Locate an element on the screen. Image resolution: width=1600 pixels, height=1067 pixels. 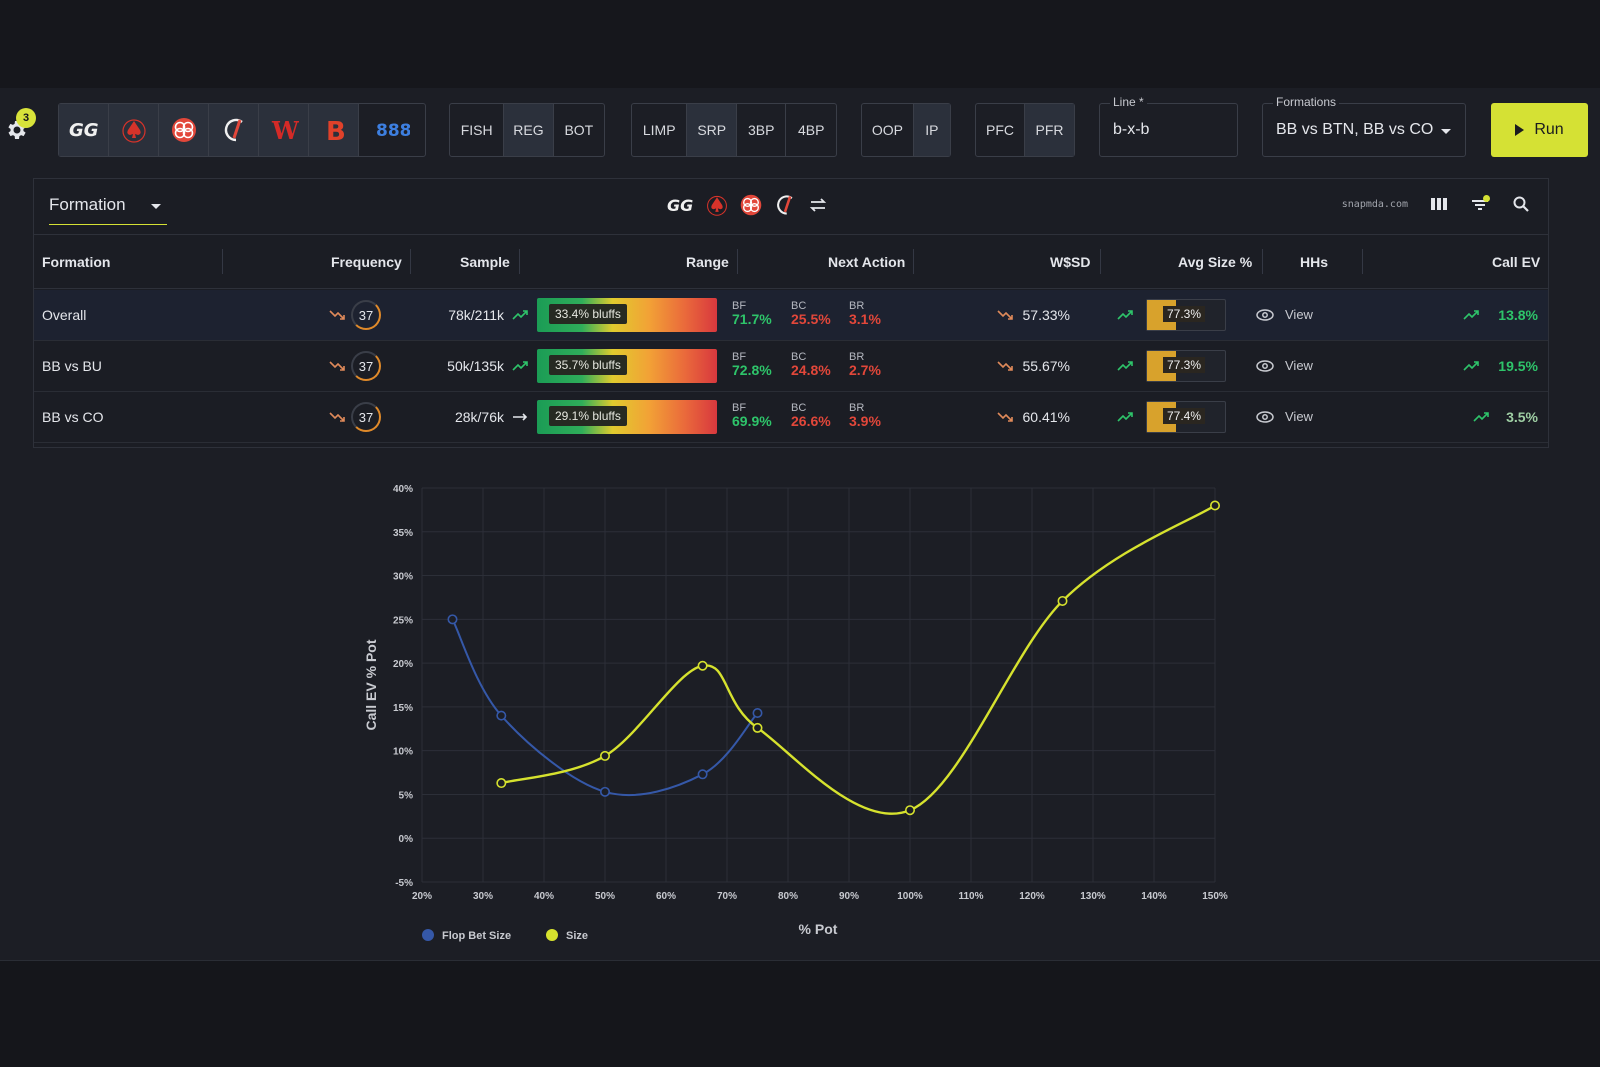
wsd-value: 57.33% is located at coordinates (1046, 315).